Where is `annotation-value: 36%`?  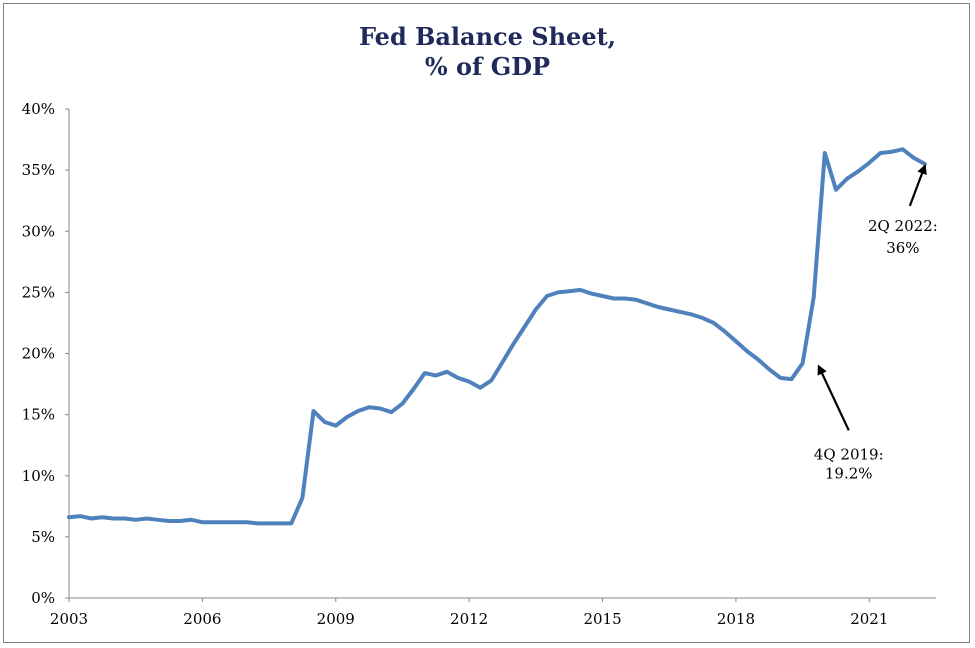 annotation-value: 36% is located at coordinates (902, 248).